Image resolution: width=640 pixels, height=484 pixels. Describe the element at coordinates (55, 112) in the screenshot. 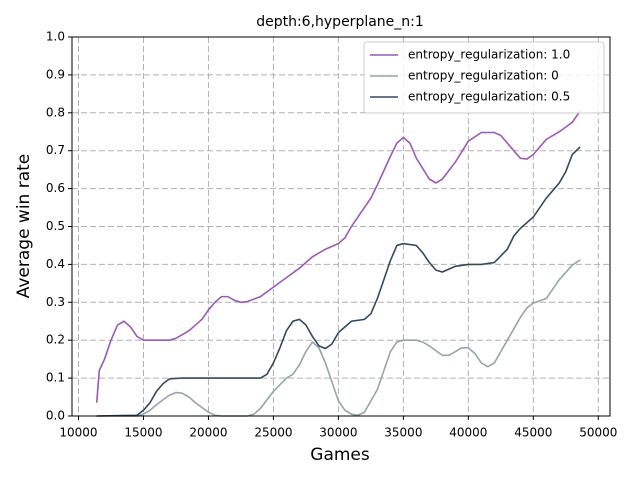

I see `y-tick-label: 0.8` at that location.